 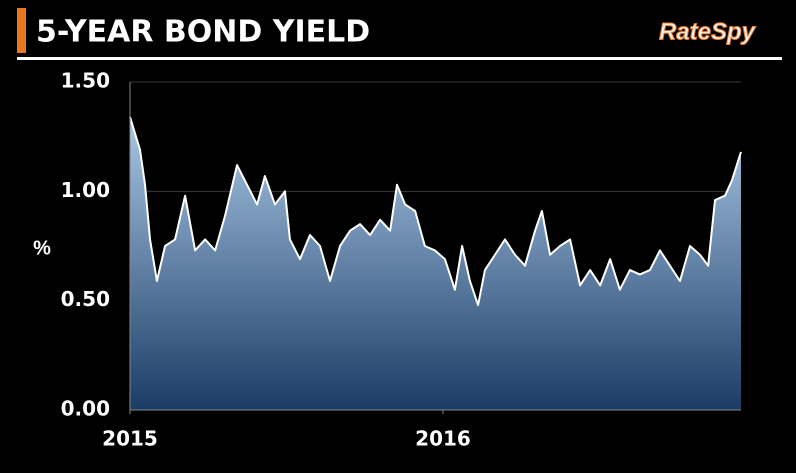 I want to click on chart-title: 5-YEAR BOND YIELD, so click(x=203, y=32).